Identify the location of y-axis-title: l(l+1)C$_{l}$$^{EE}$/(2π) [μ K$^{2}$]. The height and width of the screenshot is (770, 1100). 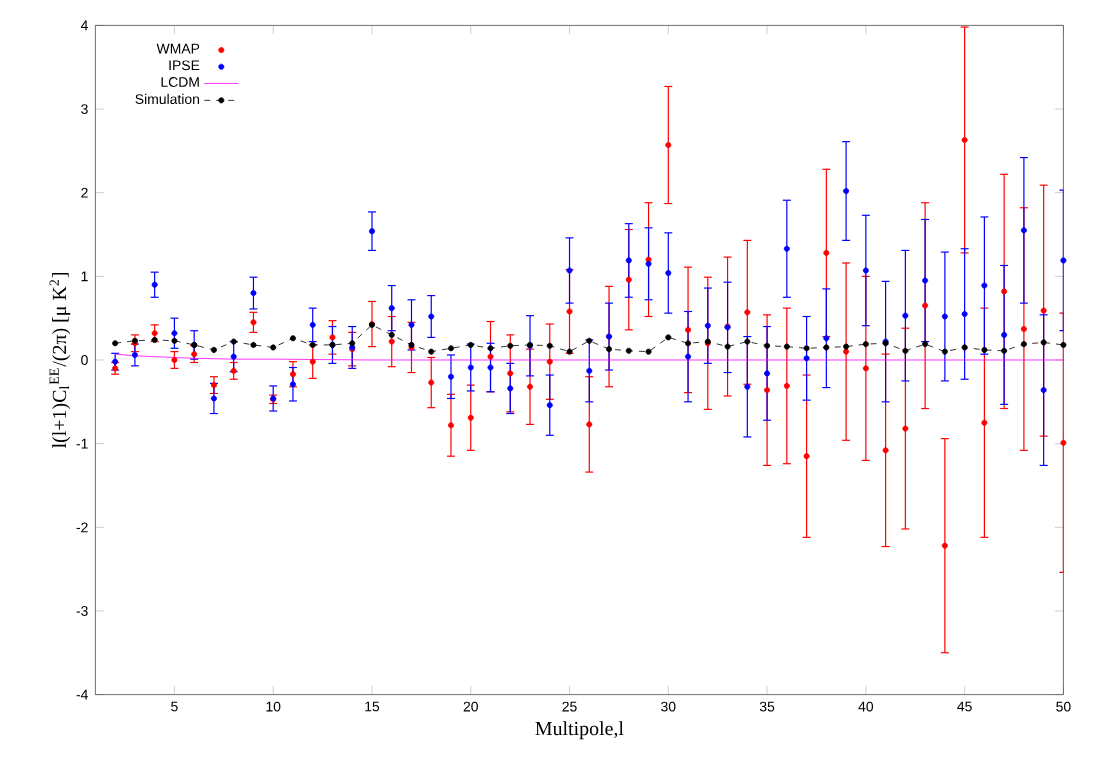
(60, 361).